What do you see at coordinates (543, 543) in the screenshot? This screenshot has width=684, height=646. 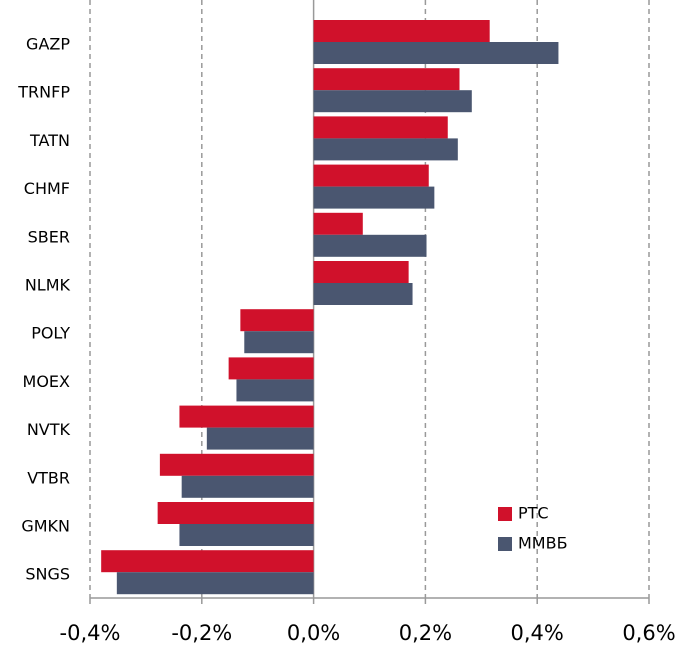 I see `legend-label: ММВБ` at bounding box center [543, 543].